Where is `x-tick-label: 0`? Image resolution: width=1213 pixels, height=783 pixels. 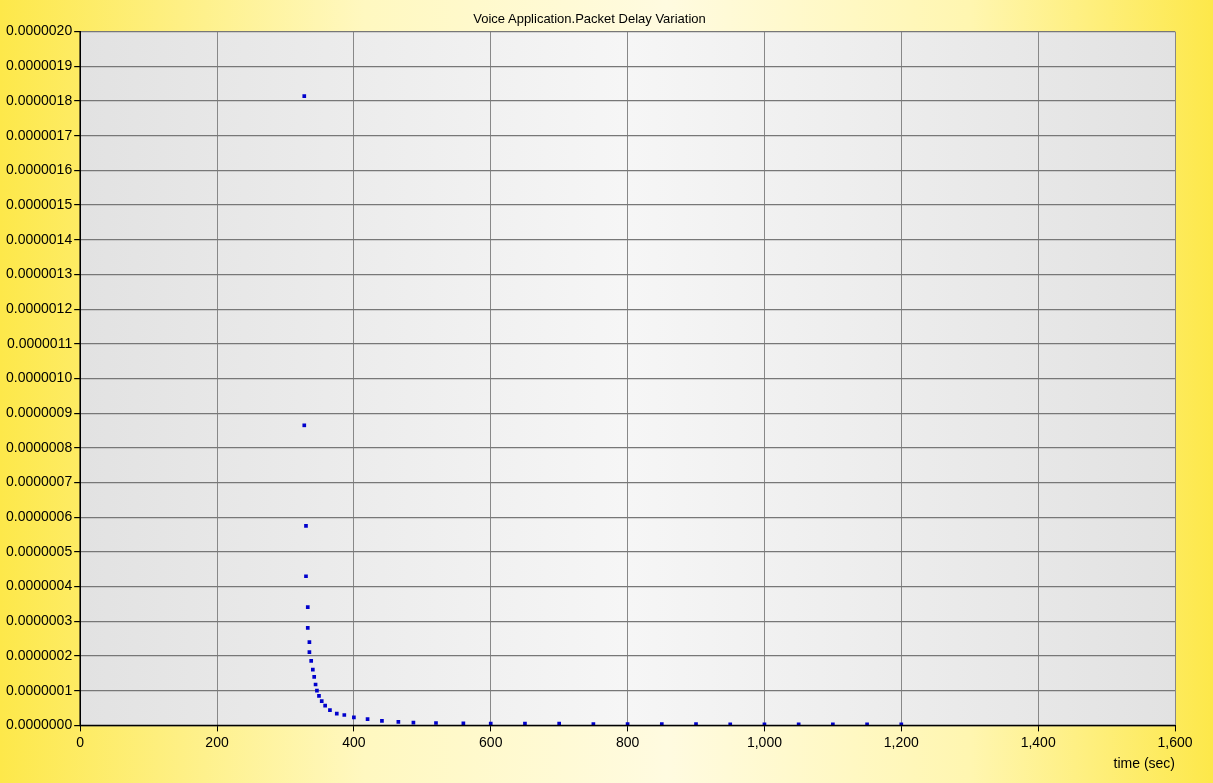
x-tick-label: 0 is located at coordinates (80, 741).